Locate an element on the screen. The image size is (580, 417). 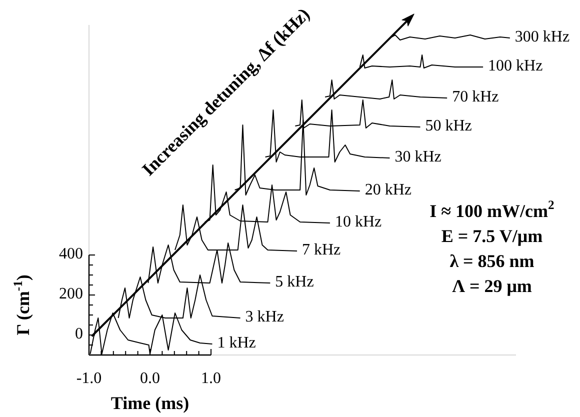
series-label: 30 kHz is located at coordinates (418, 157).